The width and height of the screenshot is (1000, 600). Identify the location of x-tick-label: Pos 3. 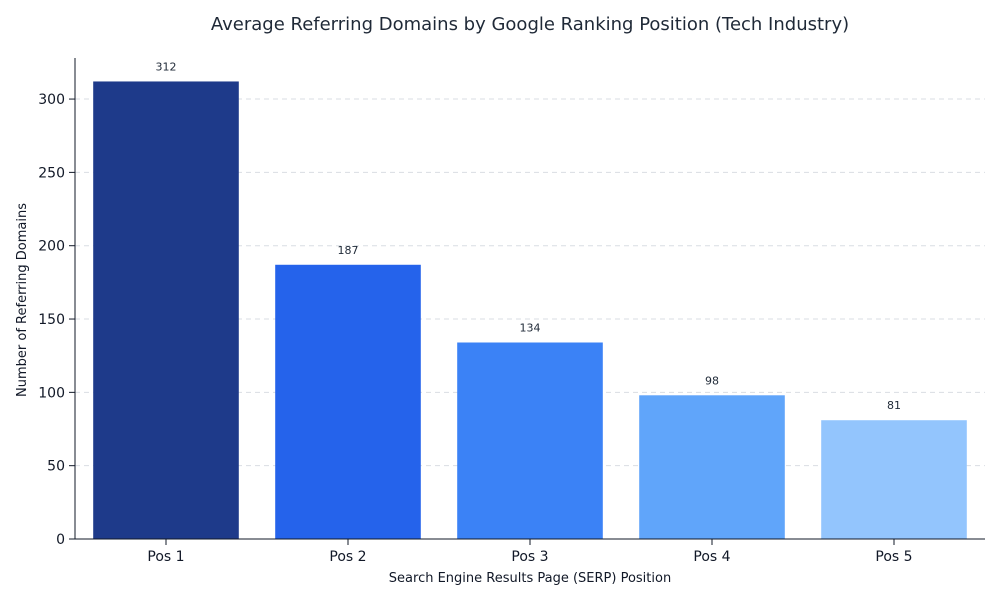
(529, 557).